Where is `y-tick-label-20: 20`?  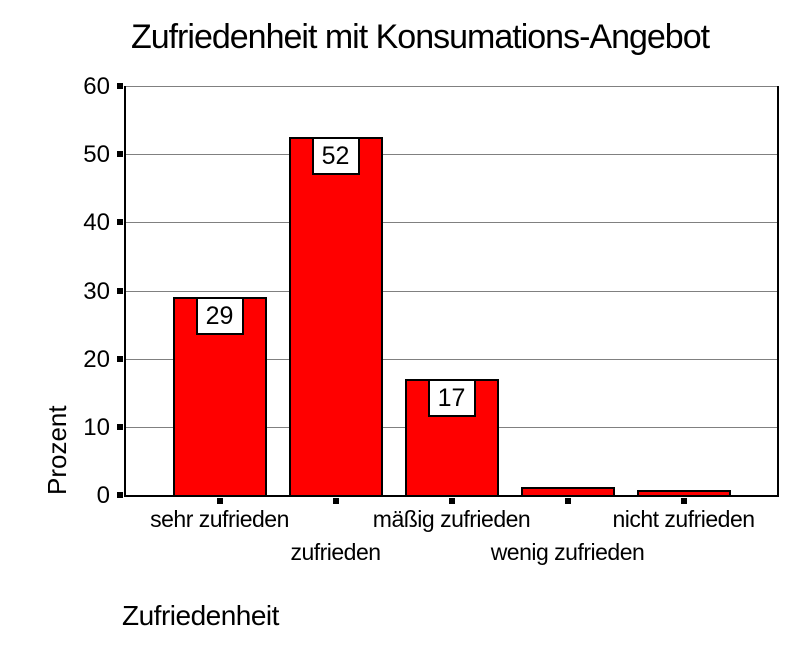
y-tick-label-20: 20 is located at coordinates (96, 359).